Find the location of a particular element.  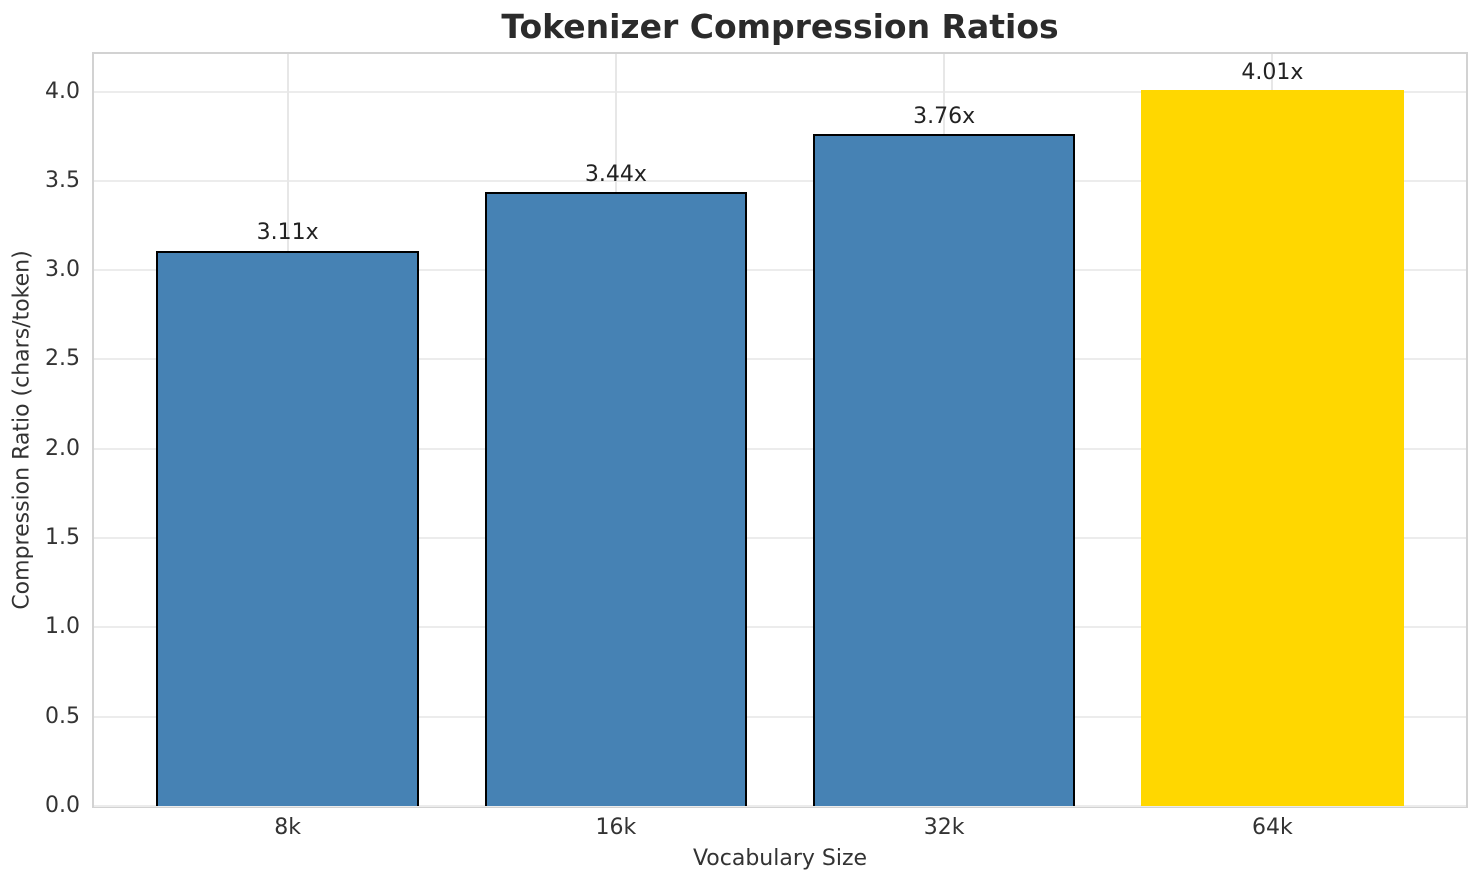

x-tick-label: 8k is located at coordinates (288, 827).